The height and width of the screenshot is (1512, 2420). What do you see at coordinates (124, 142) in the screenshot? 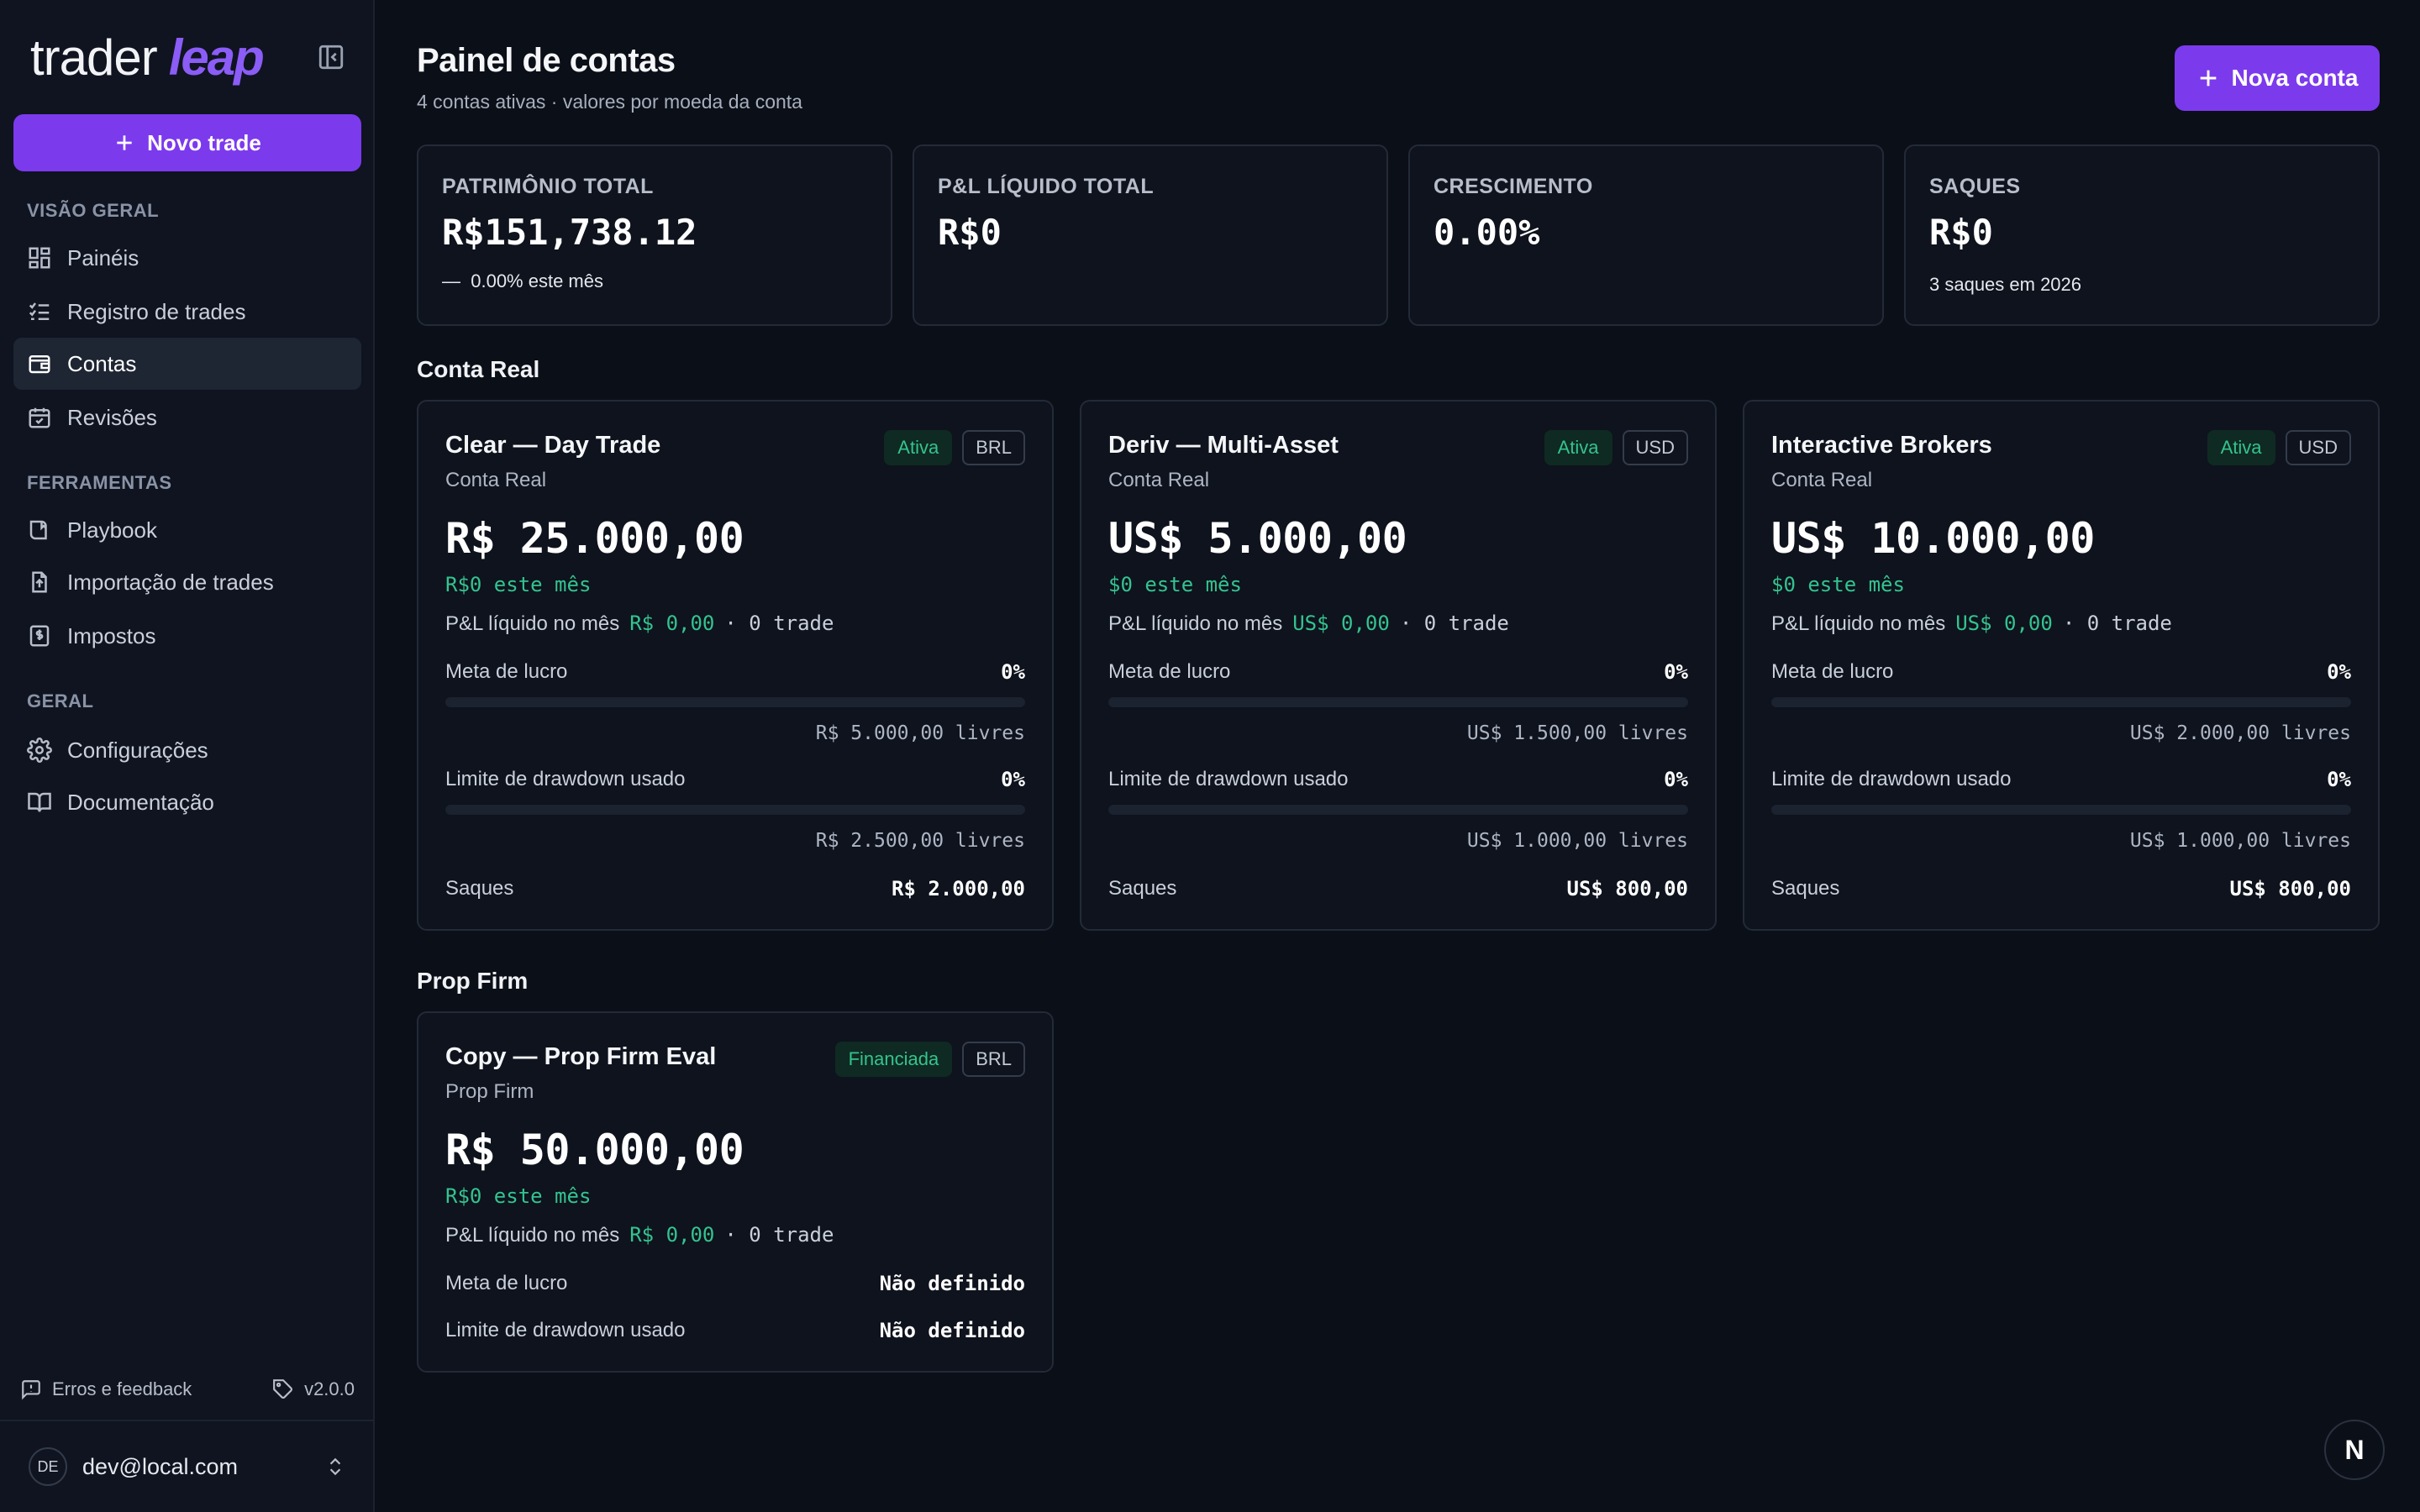
I see `plus-icon` at bounding box center [124, 142].